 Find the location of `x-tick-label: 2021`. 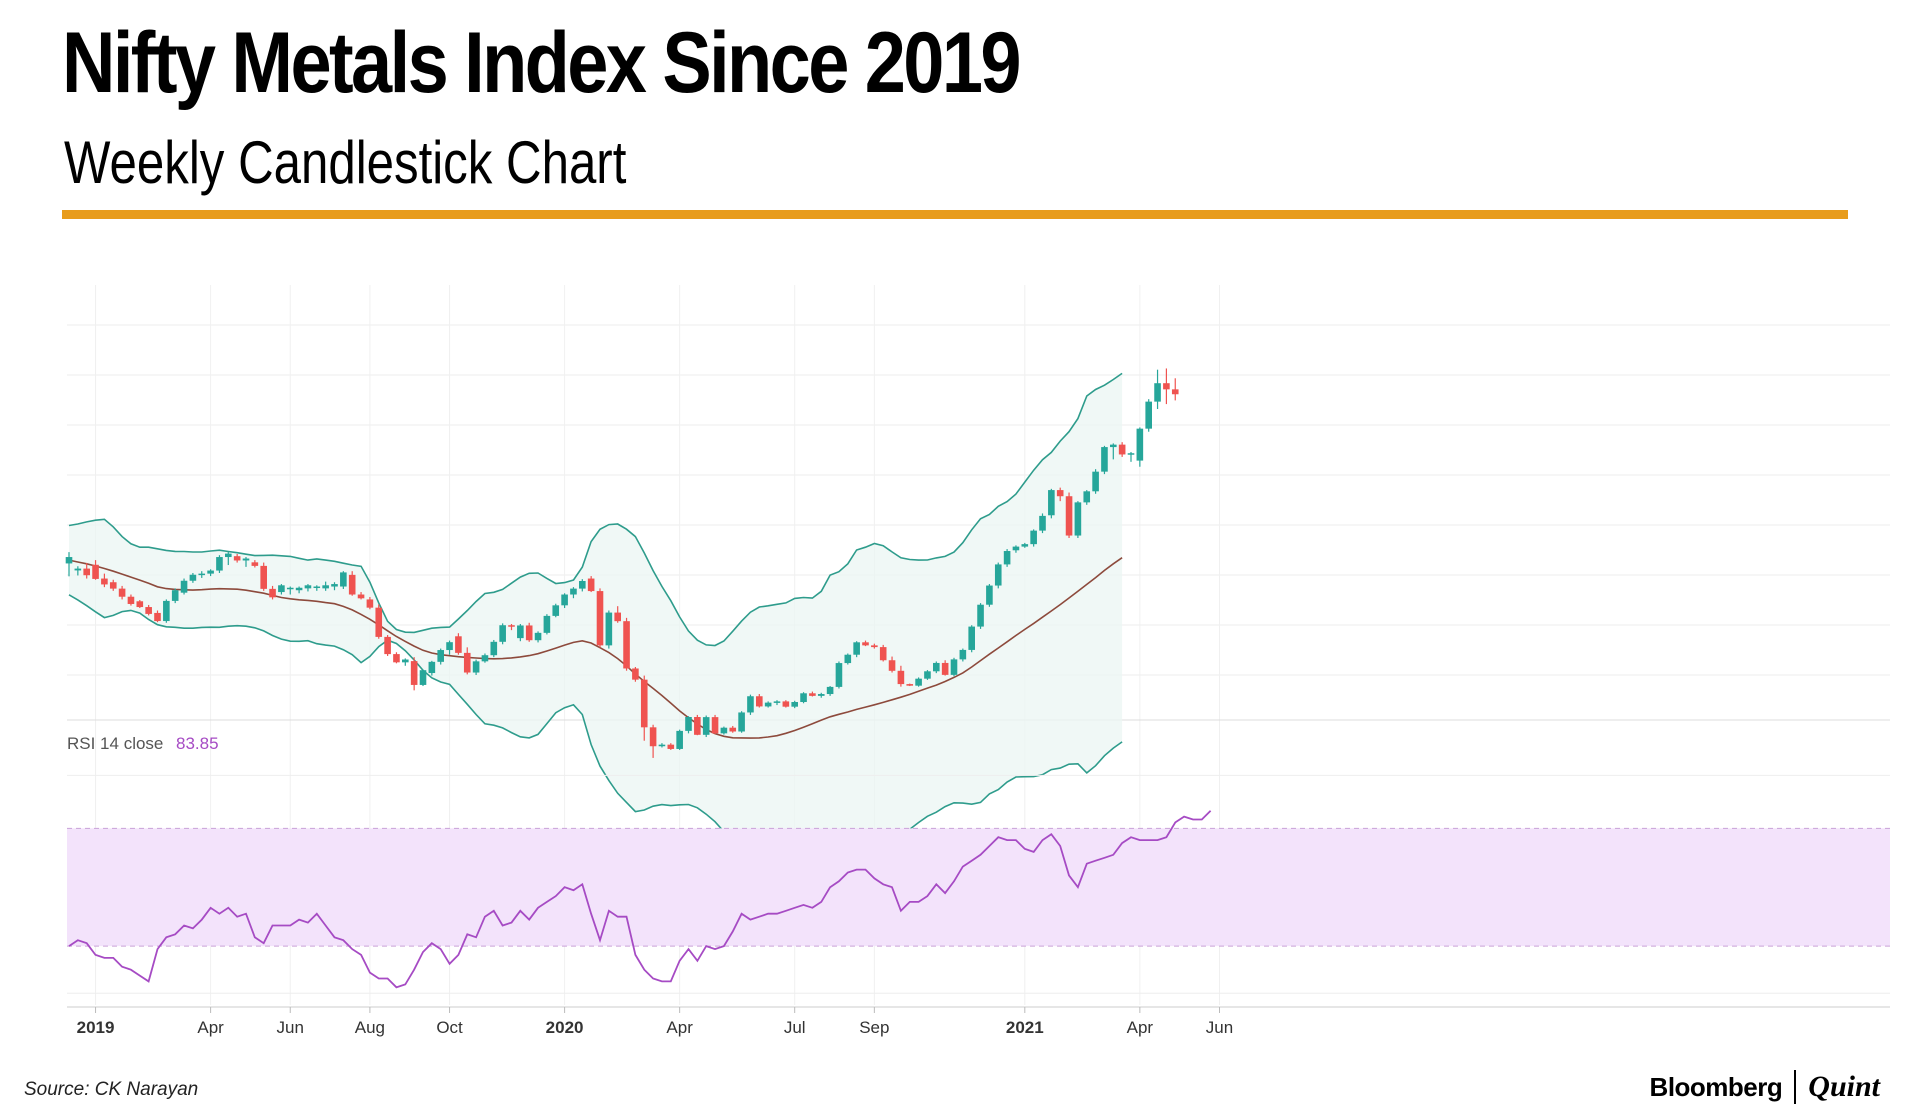

x-tick-label: 2021 is located at coordinates (1025, 1027).